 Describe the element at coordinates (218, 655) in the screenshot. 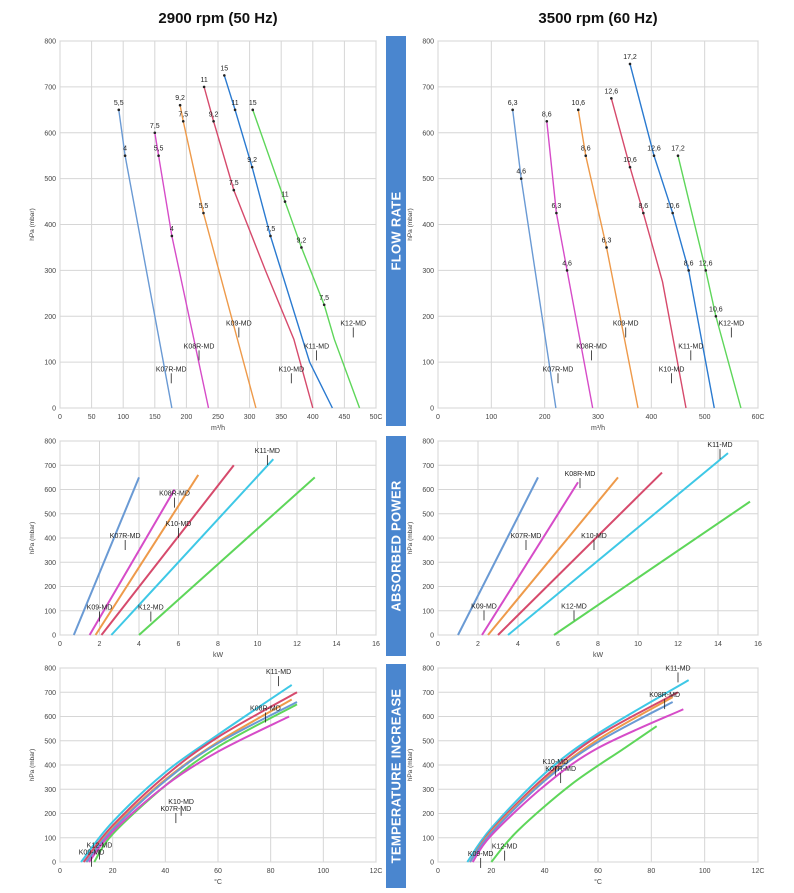

I see `x-axis-label: kW` at that location.